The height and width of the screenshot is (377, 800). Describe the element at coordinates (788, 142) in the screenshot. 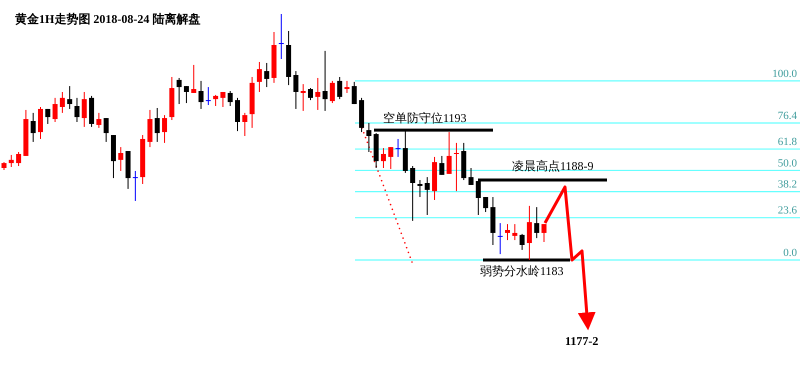

I see `text: 61.8` at that location.